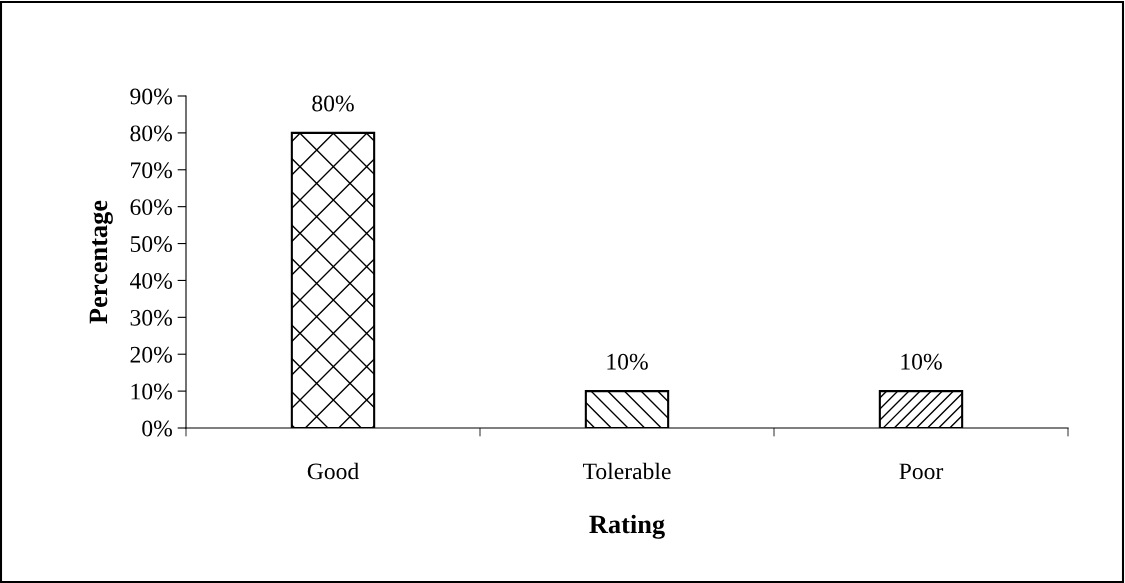 This screenshot has width=1125, height=583. What do you see at coordinates (101, 262) in the screenshot?
I see `y-axis-title: Percentage` at bounding box center [101, 262].